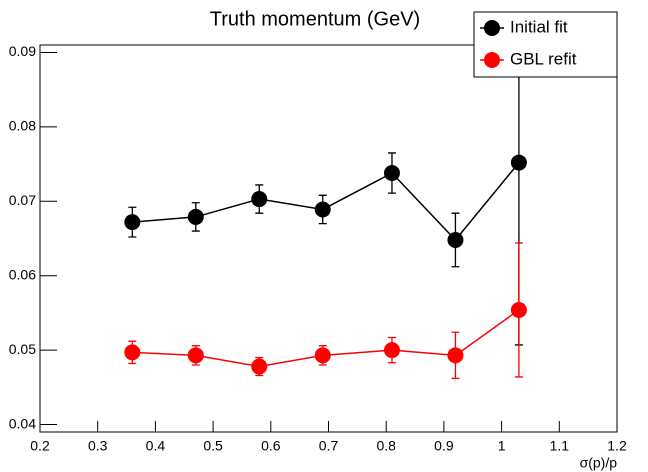  Describe the element at coordinates (22, 274) in the screenshot. I see `y-tick-label: 0.06` at that location.